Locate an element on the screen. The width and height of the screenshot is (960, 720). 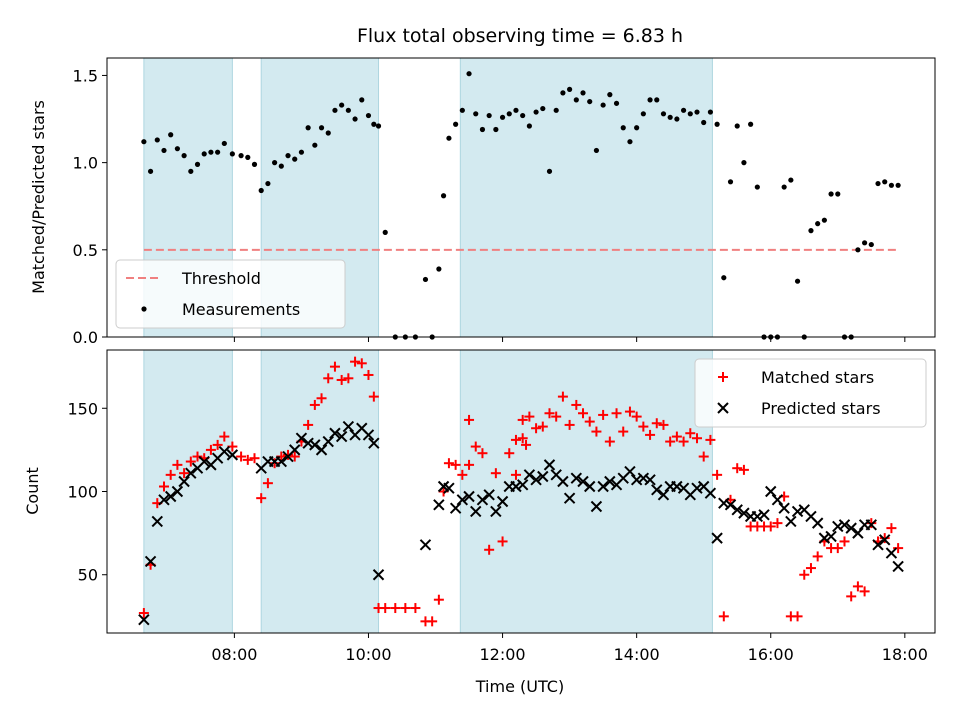
chart-title: Flux total observing time = 6.83 h is located at coordinates (520, 36).